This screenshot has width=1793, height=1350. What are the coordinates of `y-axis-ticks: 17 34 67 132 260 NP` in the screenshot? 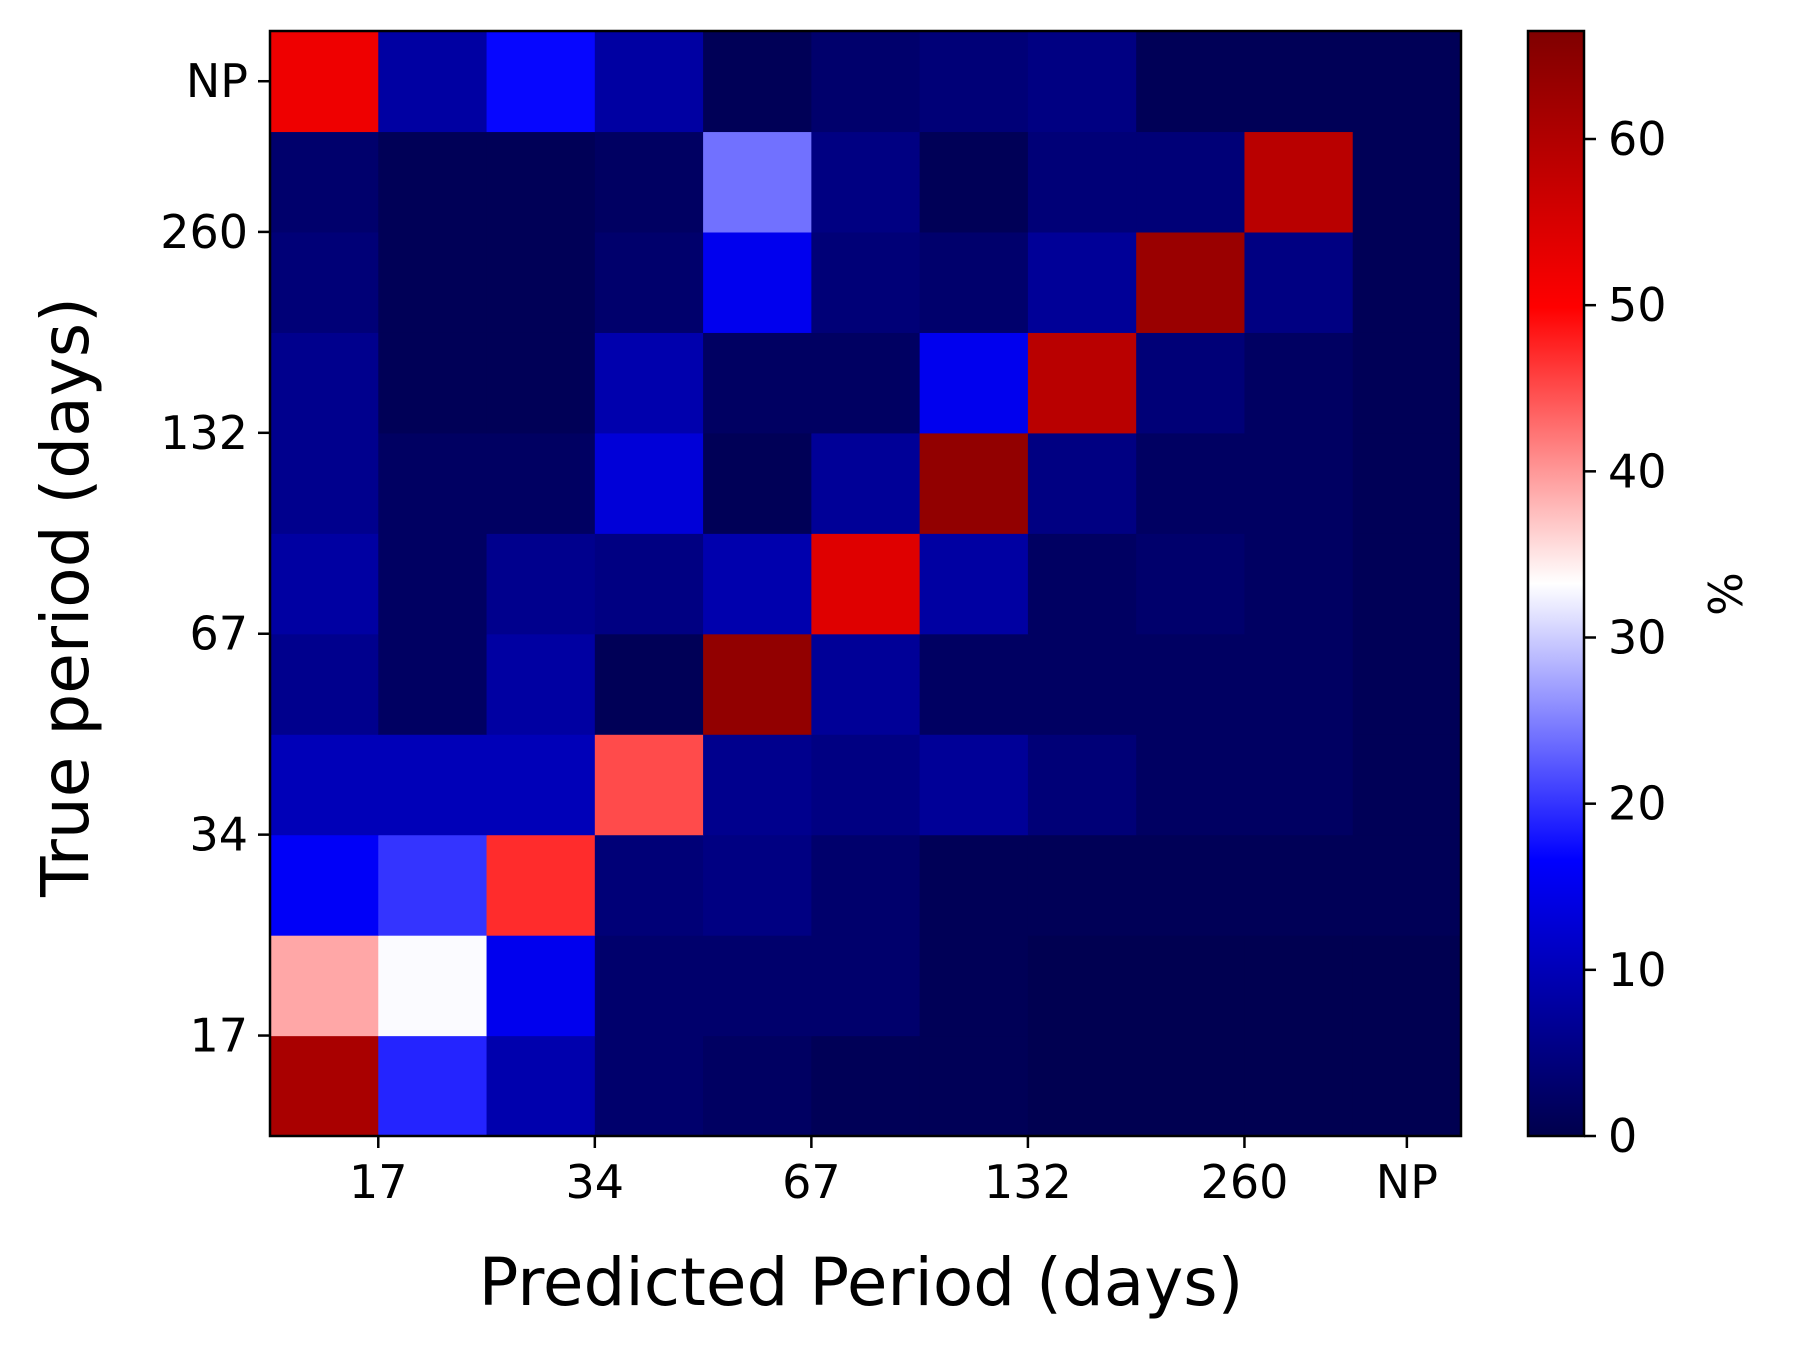 It's located at (215, 558).